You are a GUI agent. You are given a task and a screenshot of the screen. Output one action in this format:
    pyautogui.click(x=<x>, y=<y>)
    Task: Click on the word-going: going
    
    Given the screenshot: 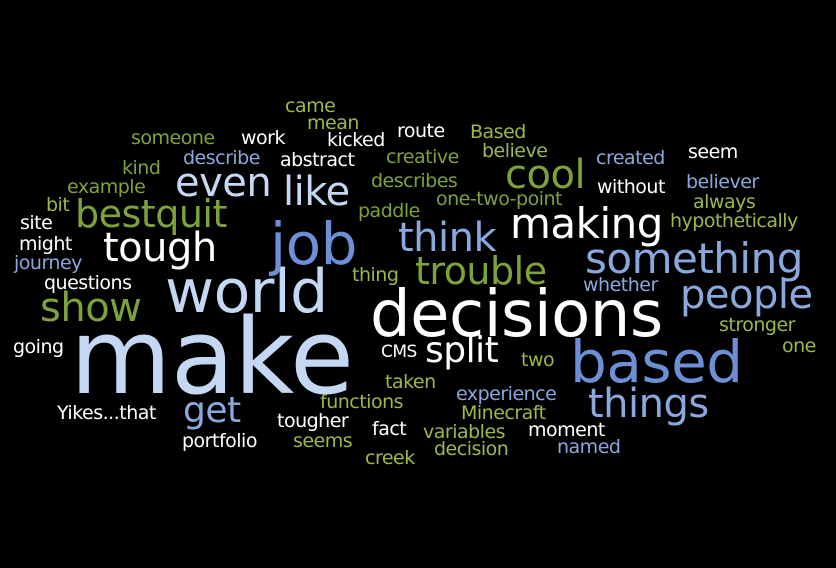 What is the action you would take?
    pyautogui.click(x=38, y=347)
    